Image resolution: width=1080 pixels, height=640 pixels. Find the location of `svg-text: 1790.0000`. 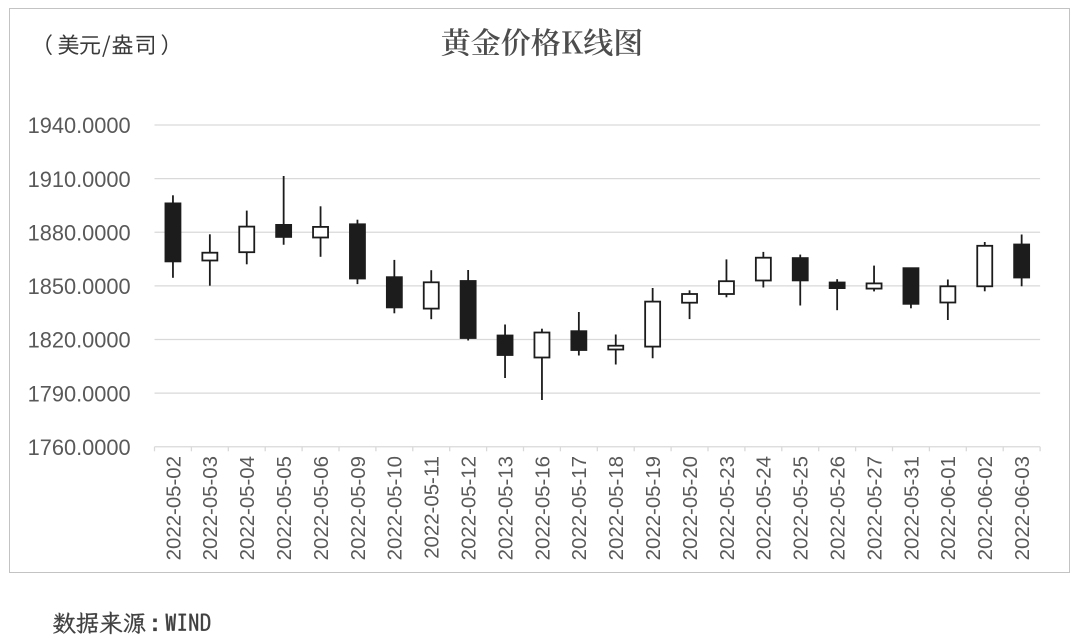

svg-text: 1790.0000 is located at coordinates (79, 393).